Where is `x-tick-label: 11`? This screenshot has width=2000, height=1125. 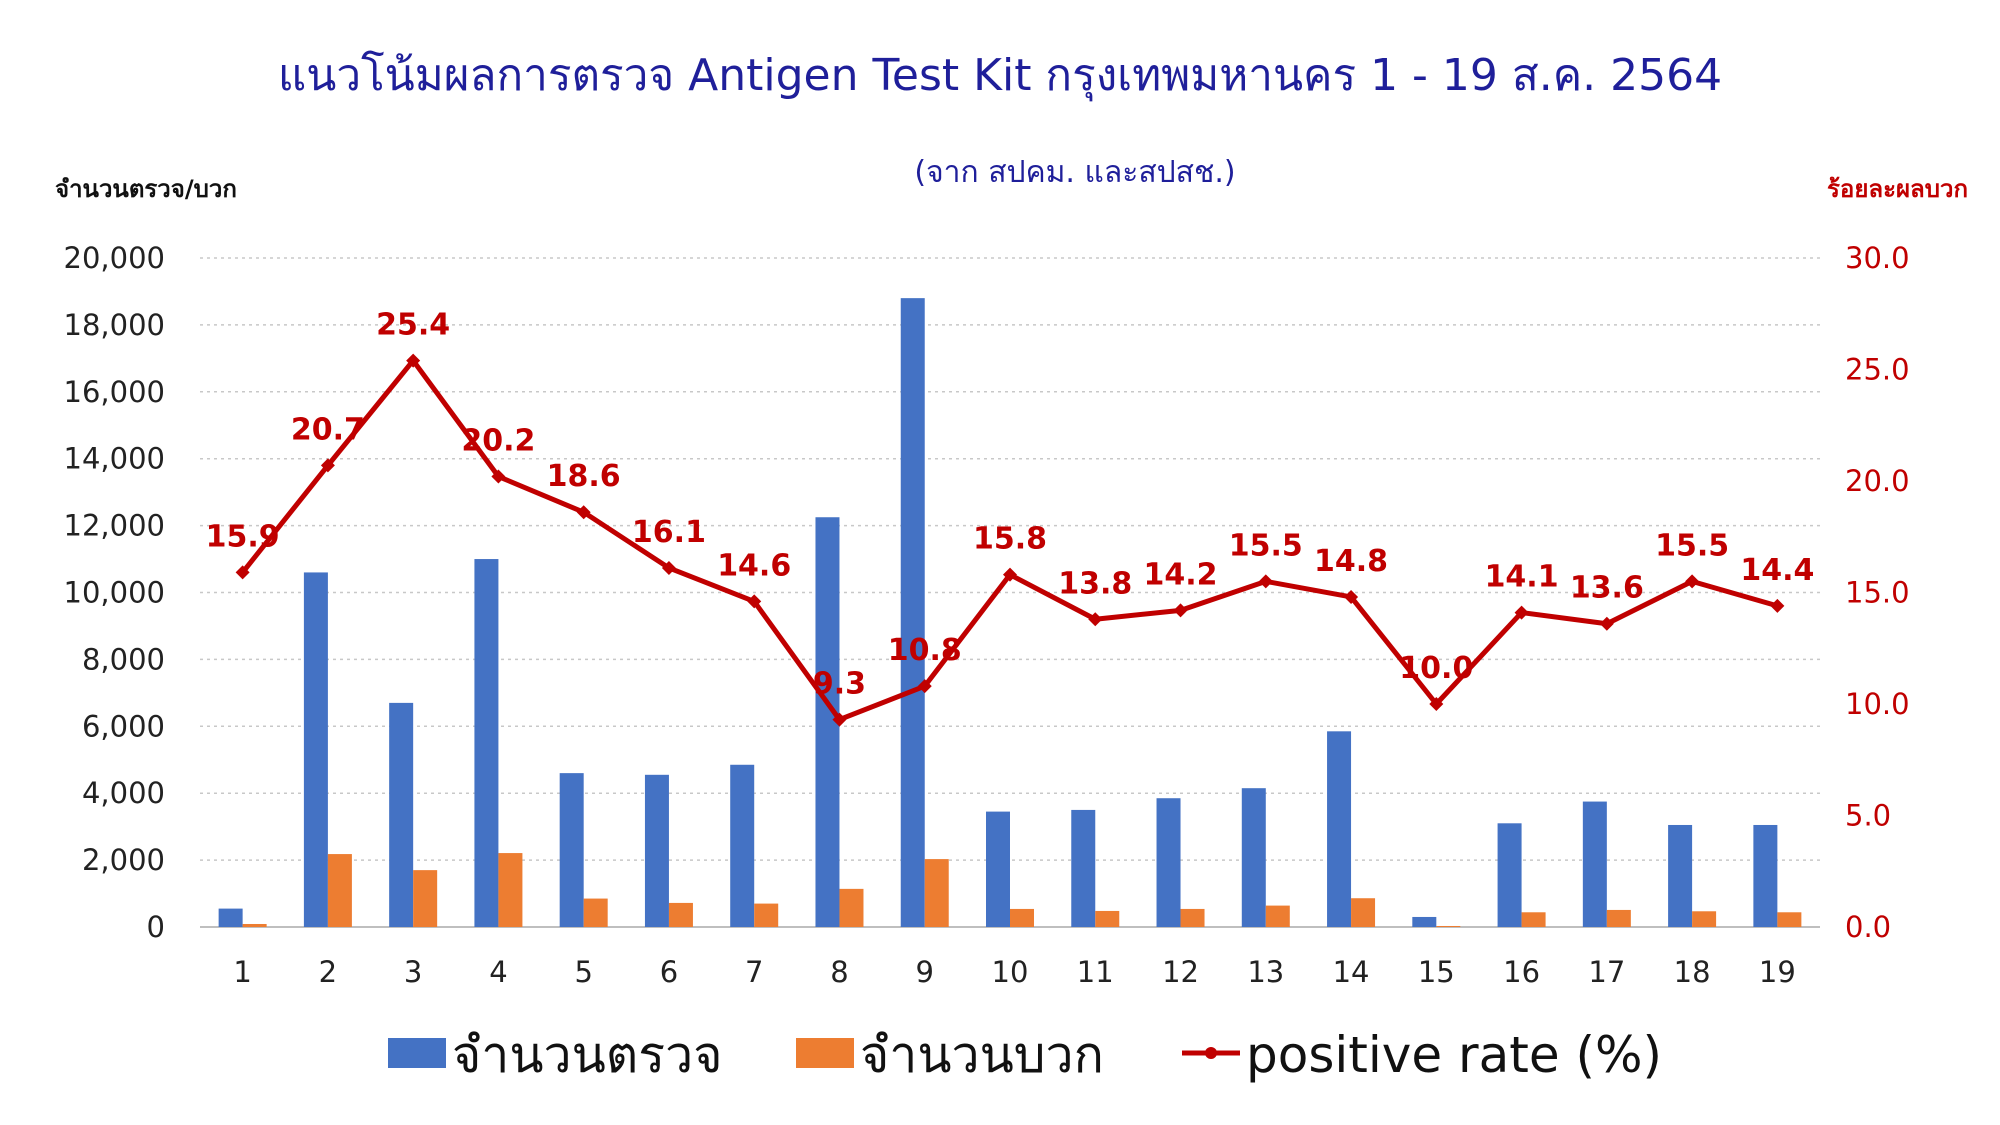 x-tick-label: 11 is located at coordinates (1095, 972).